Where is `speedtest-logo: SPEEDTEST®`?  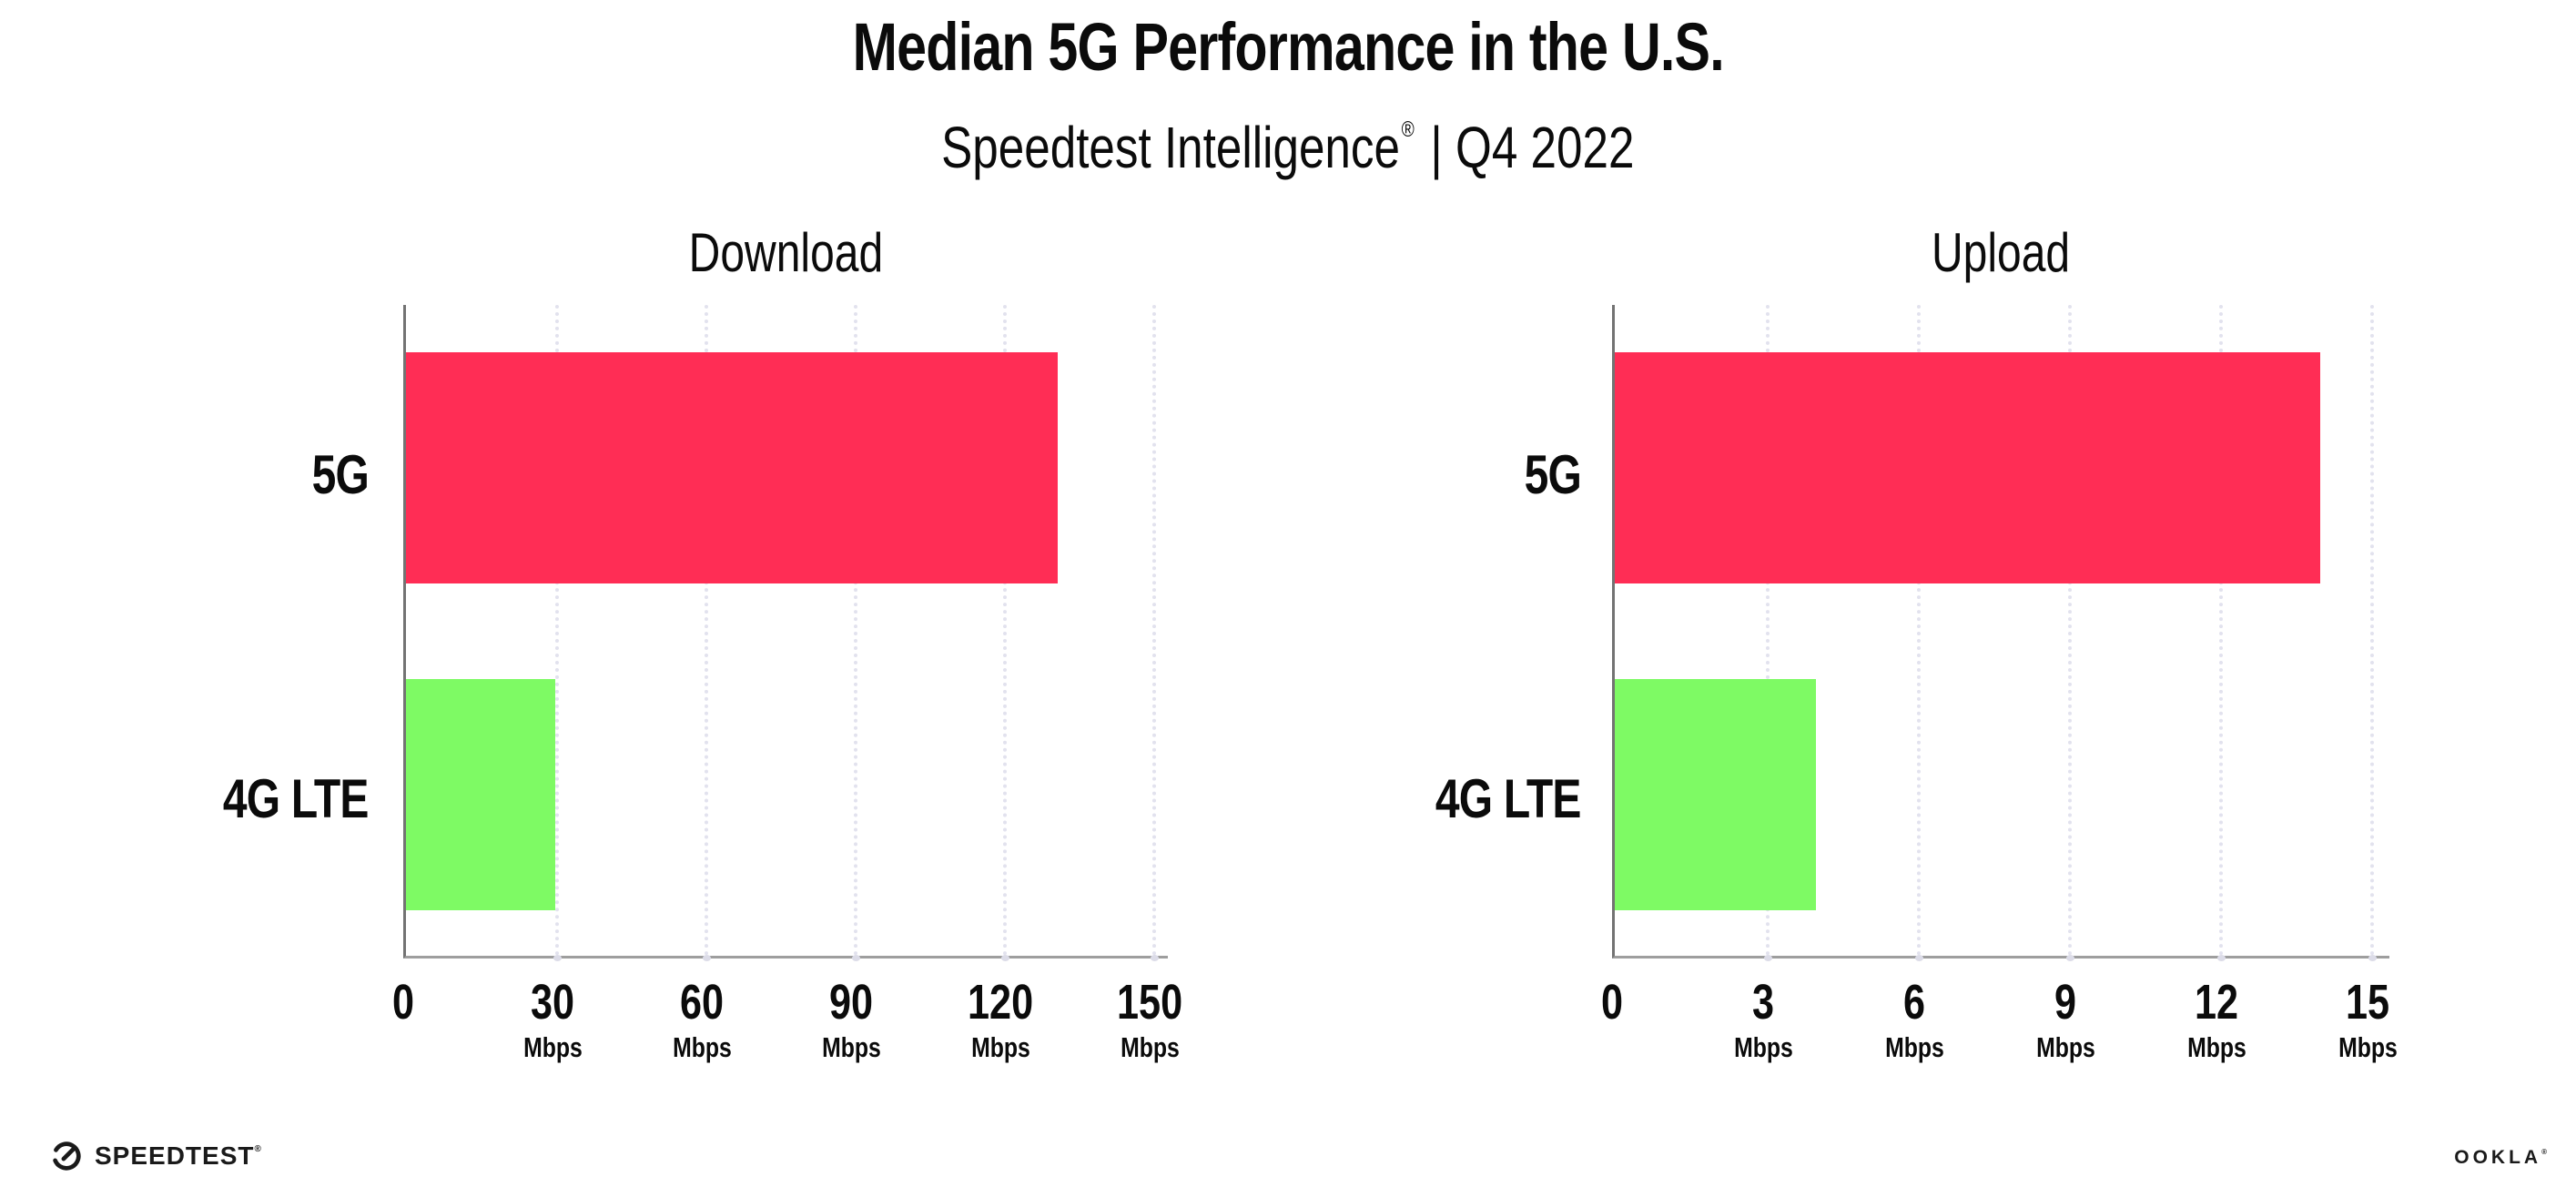
speedtest-logo: SPEEDTEST® is located at coordinates (156, 1156).